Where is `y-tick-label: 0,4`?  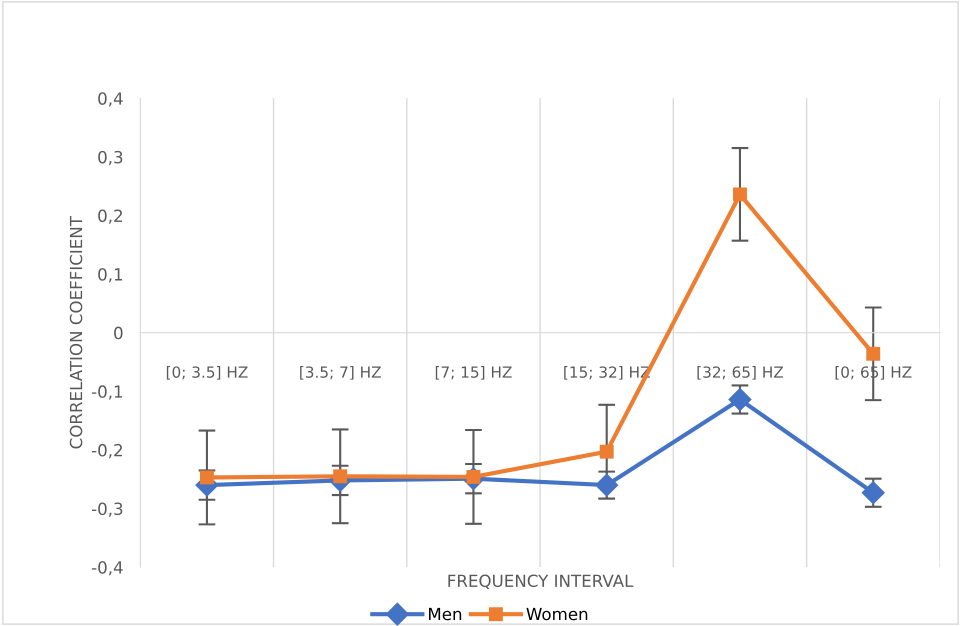 y-tick-label: 0,4 is located at coordinates (110, 99).